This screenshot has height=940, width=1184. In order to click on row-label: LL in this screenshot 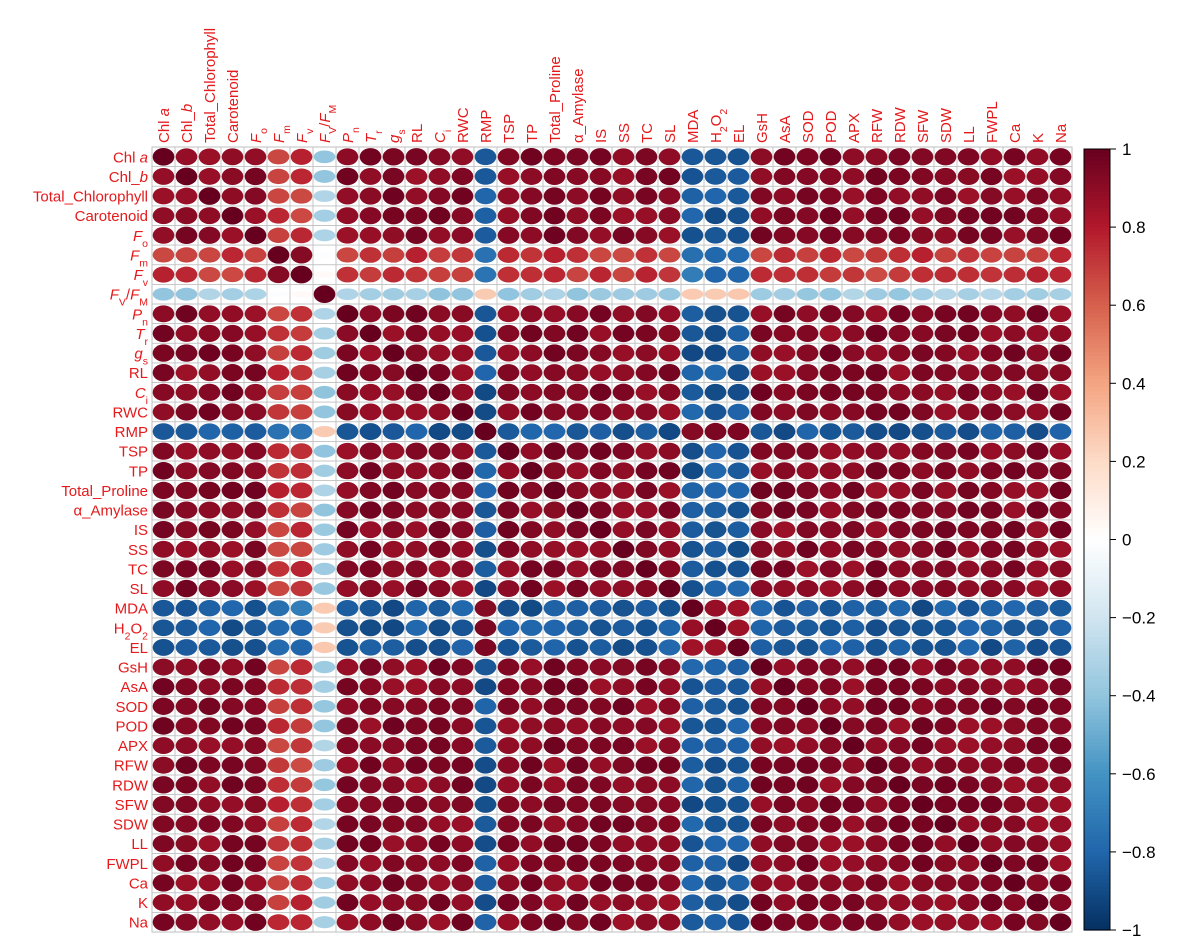, I will do `click(139, 844)`.